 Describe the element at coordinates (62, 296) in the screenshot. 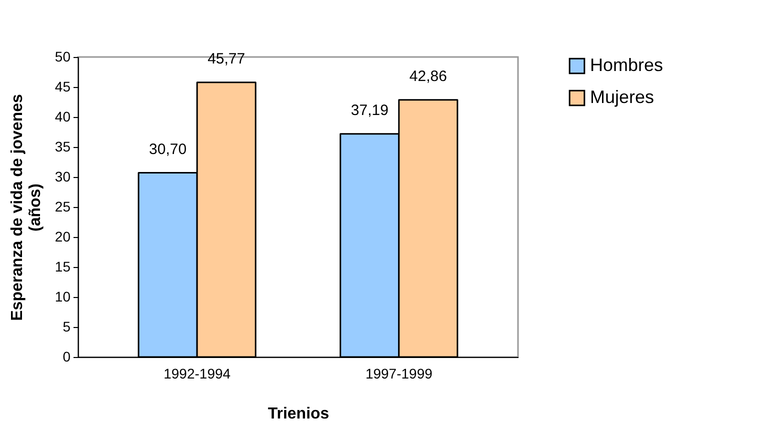

I see `y-tick-label: 10` at that location.